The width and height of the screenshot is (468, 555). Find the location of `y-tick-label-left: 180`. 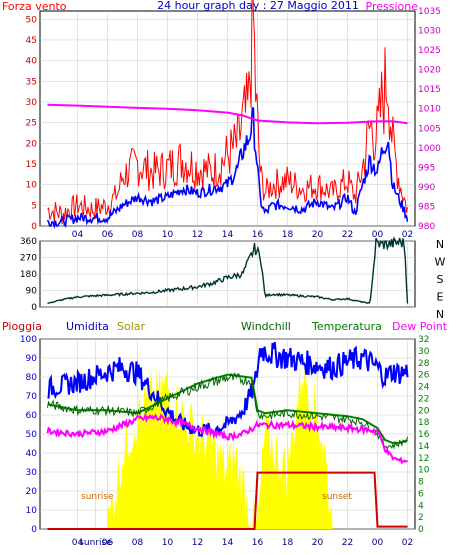

y-tick-label-left: 180 is located at coordinates (28, 275).